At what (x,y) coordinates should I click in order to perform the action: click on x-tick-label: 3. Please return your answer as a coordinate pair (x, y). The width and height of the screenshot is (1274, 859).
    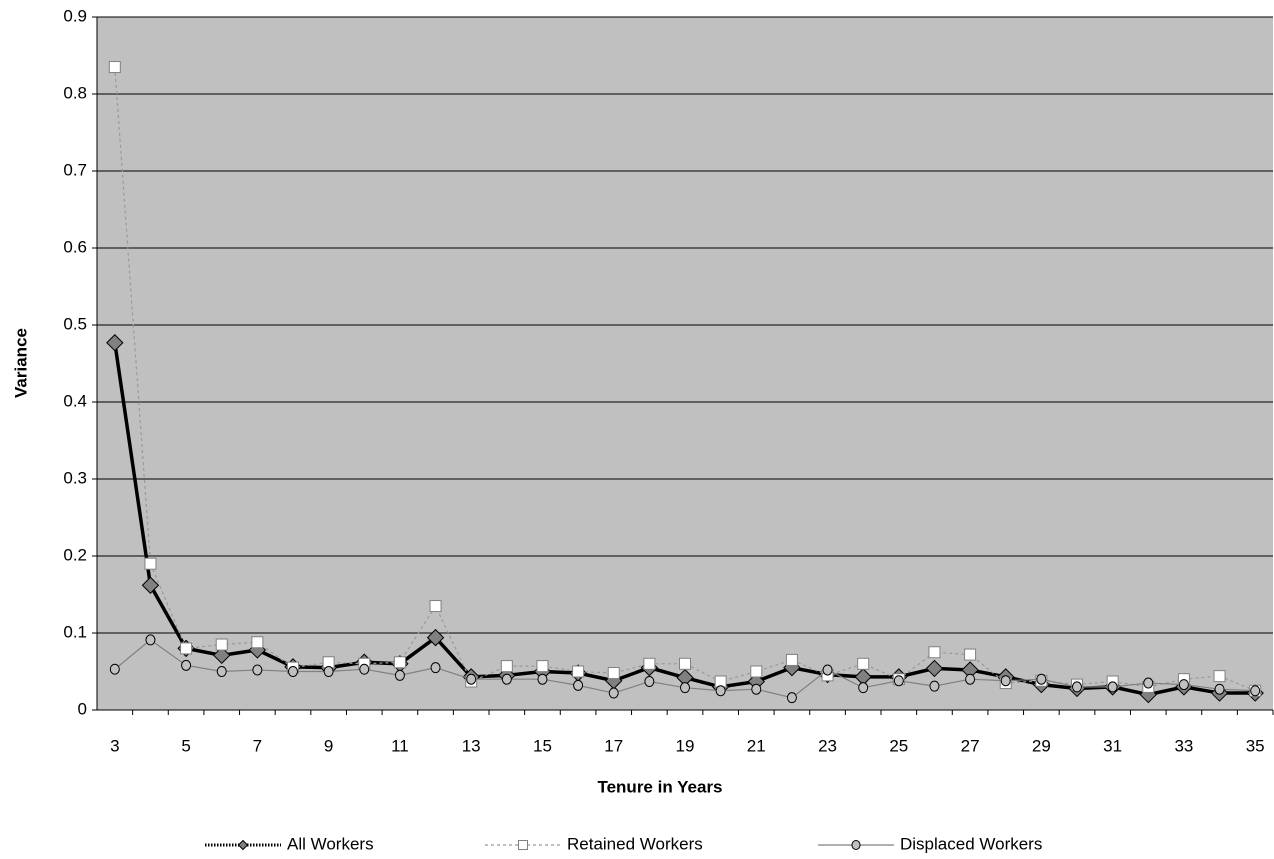
    Looking at the image, I should click on (114, 745).